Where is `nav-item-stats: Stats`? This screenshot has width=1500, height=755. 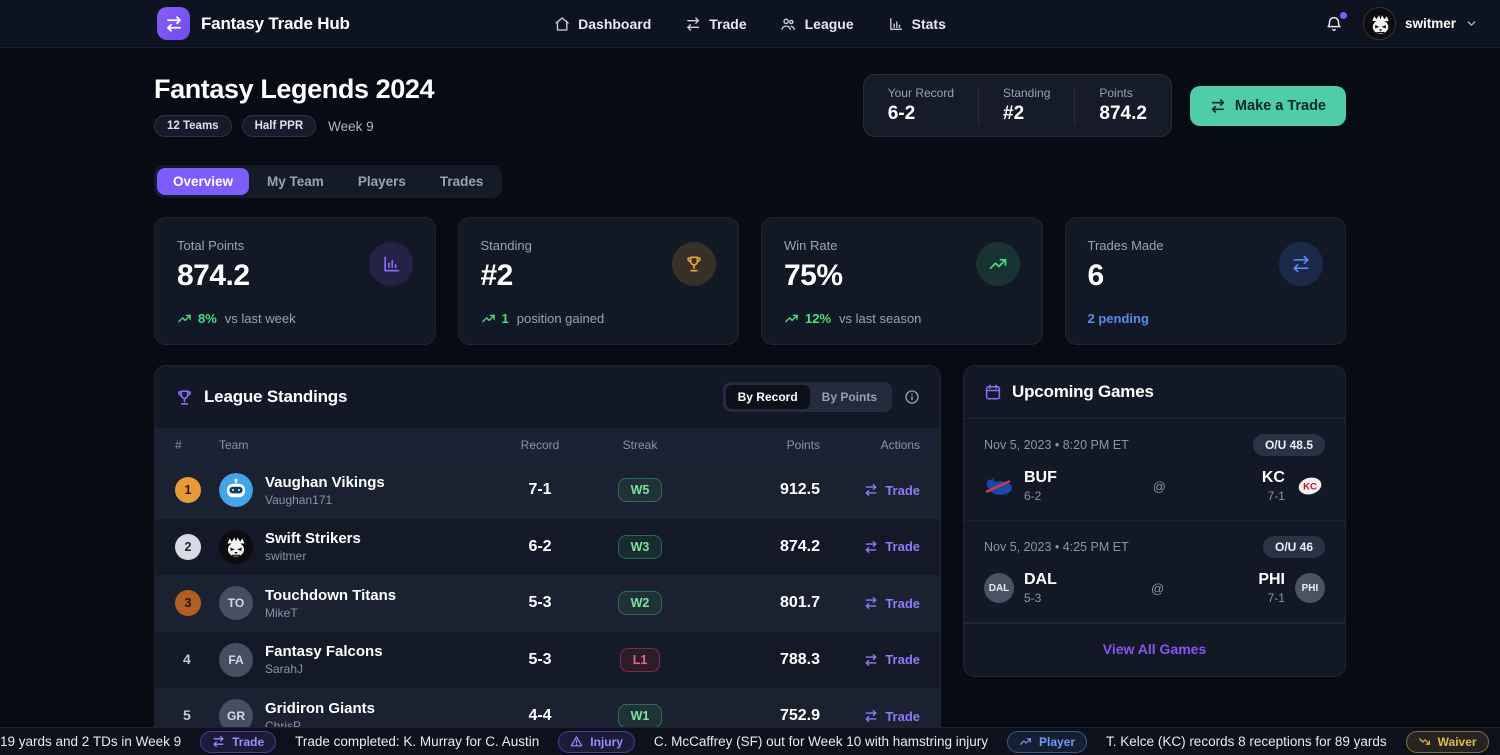 nav-item-stats: Stats is located at coordinates (917, 24).